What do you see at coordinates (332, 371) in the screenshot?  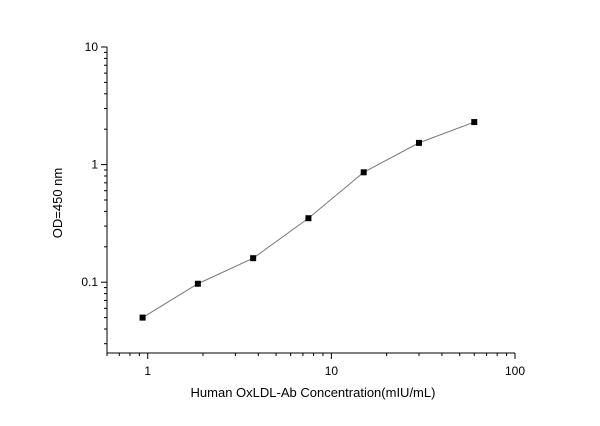 I see `x-tick-label: 10` at bounding box center [332, 371].